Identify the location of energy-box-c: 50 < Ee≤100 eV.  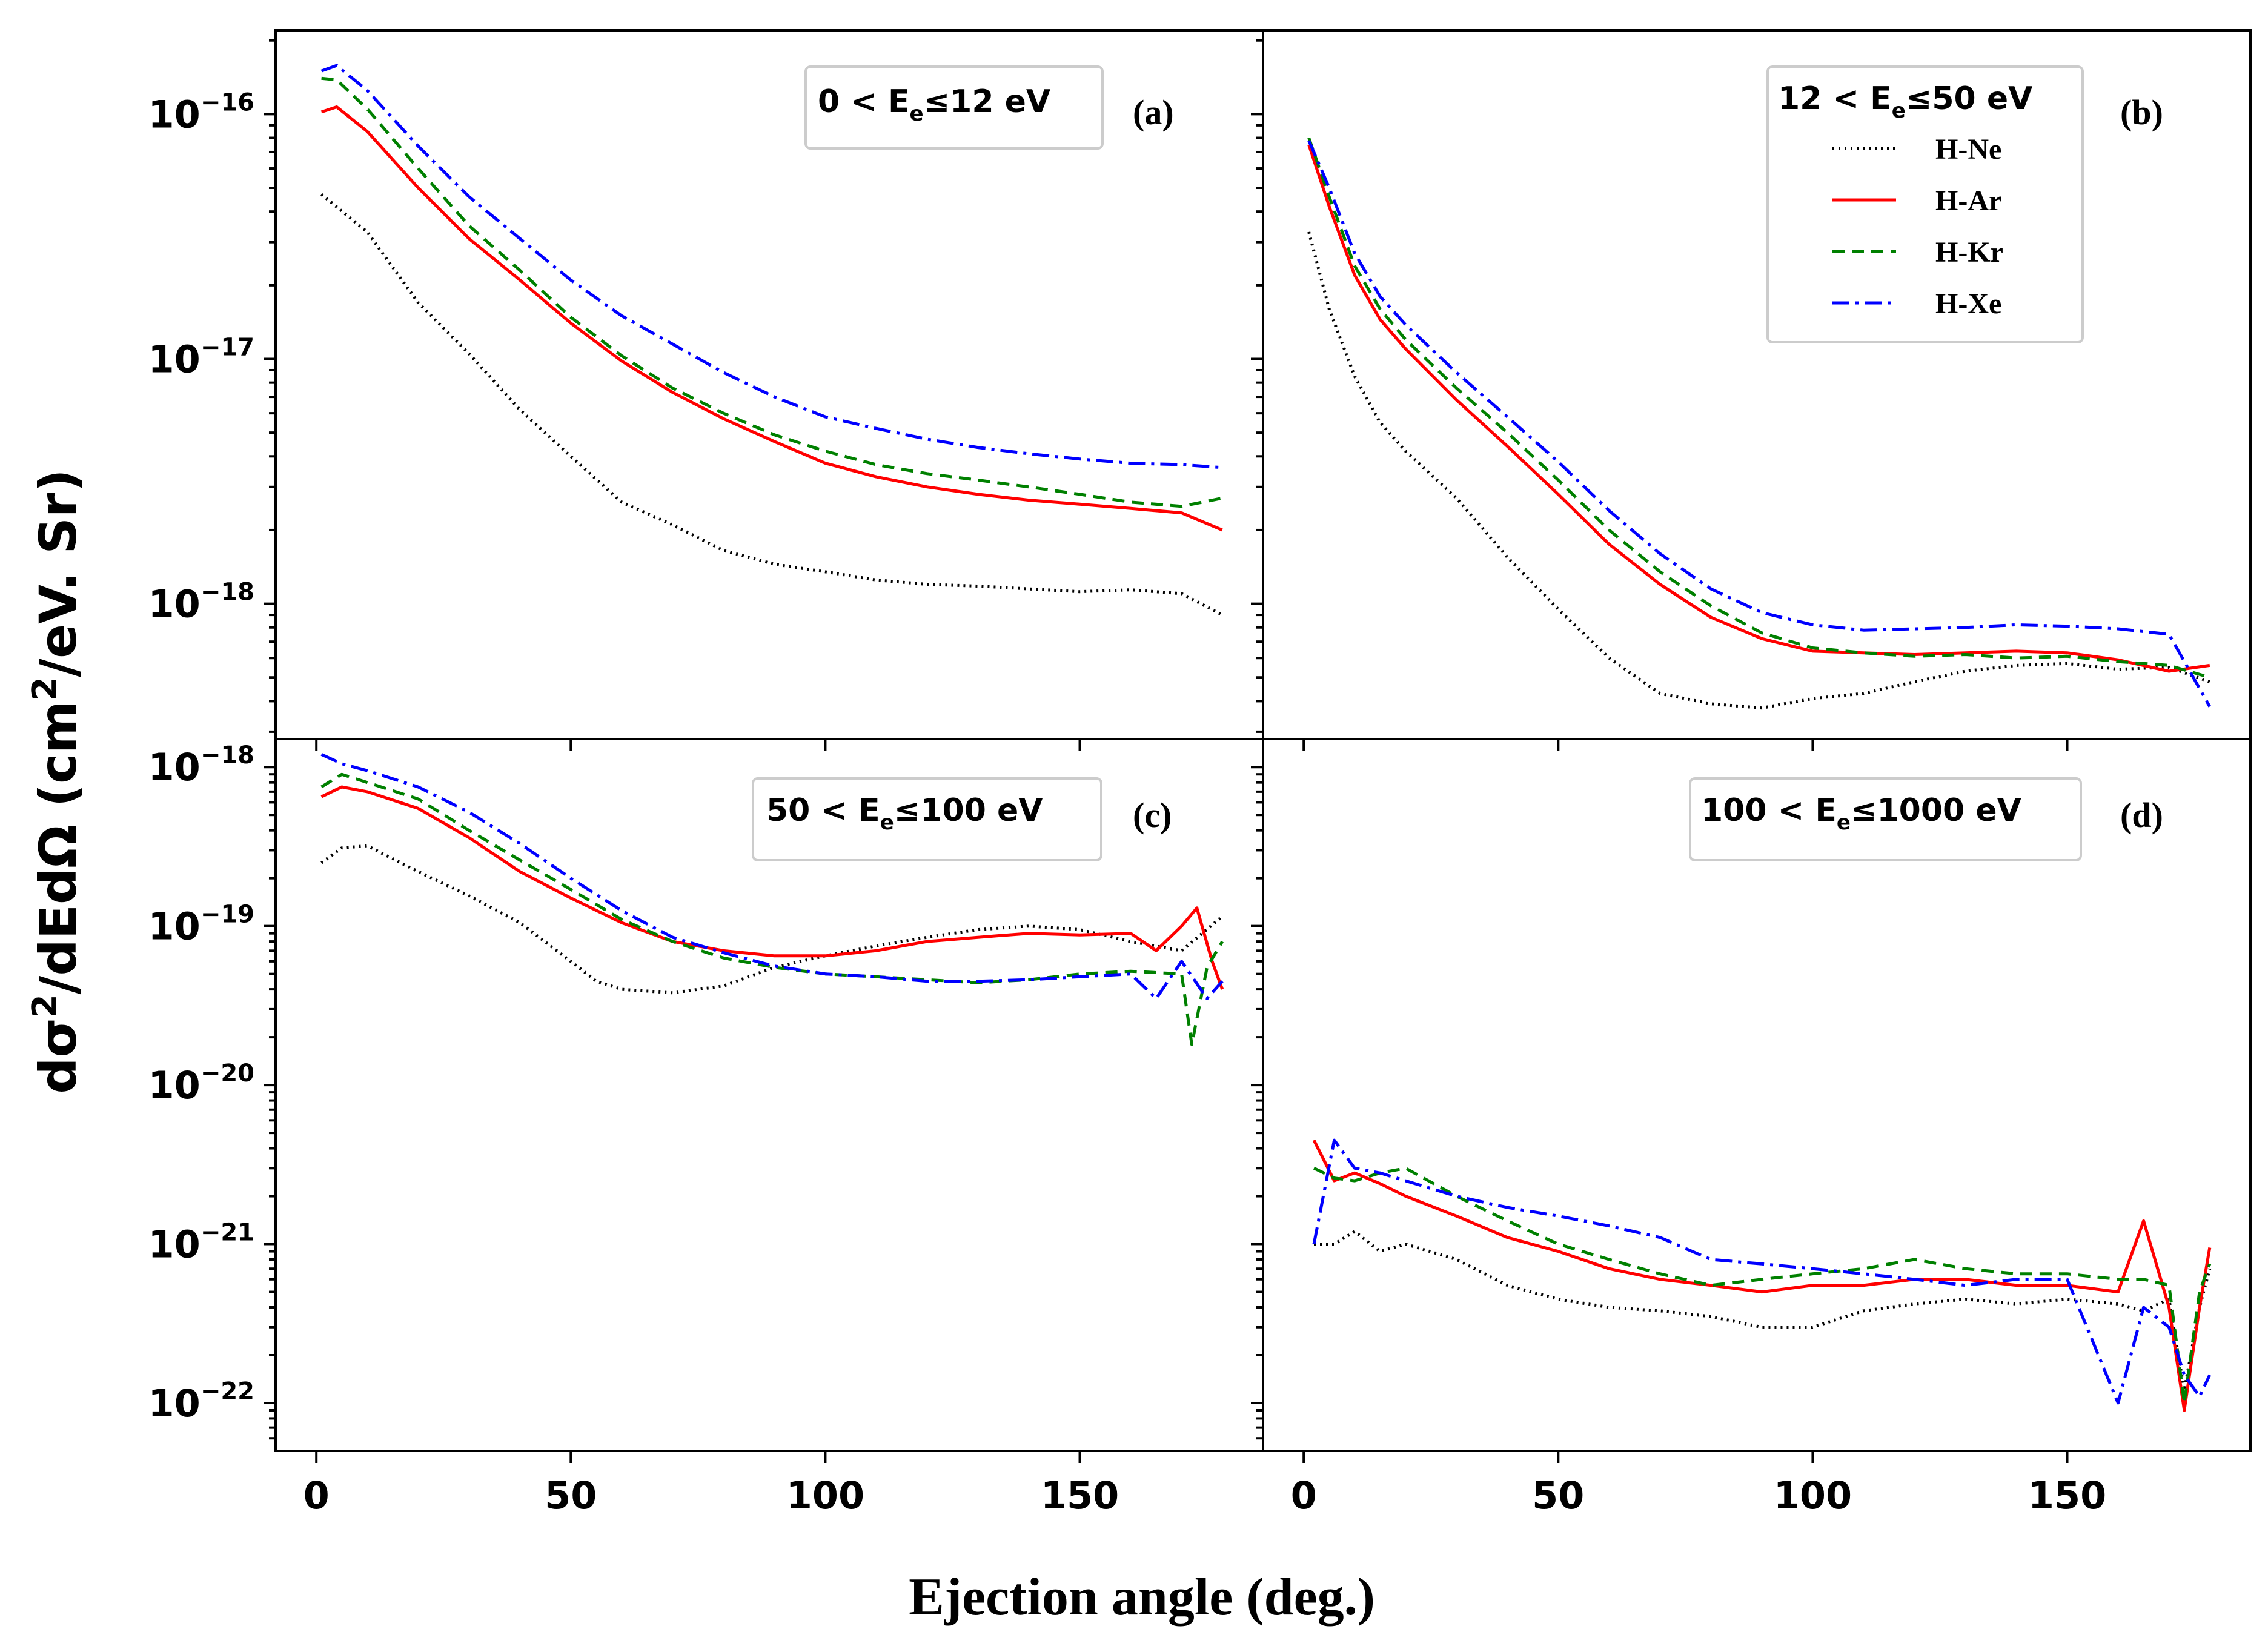
(927, 819).